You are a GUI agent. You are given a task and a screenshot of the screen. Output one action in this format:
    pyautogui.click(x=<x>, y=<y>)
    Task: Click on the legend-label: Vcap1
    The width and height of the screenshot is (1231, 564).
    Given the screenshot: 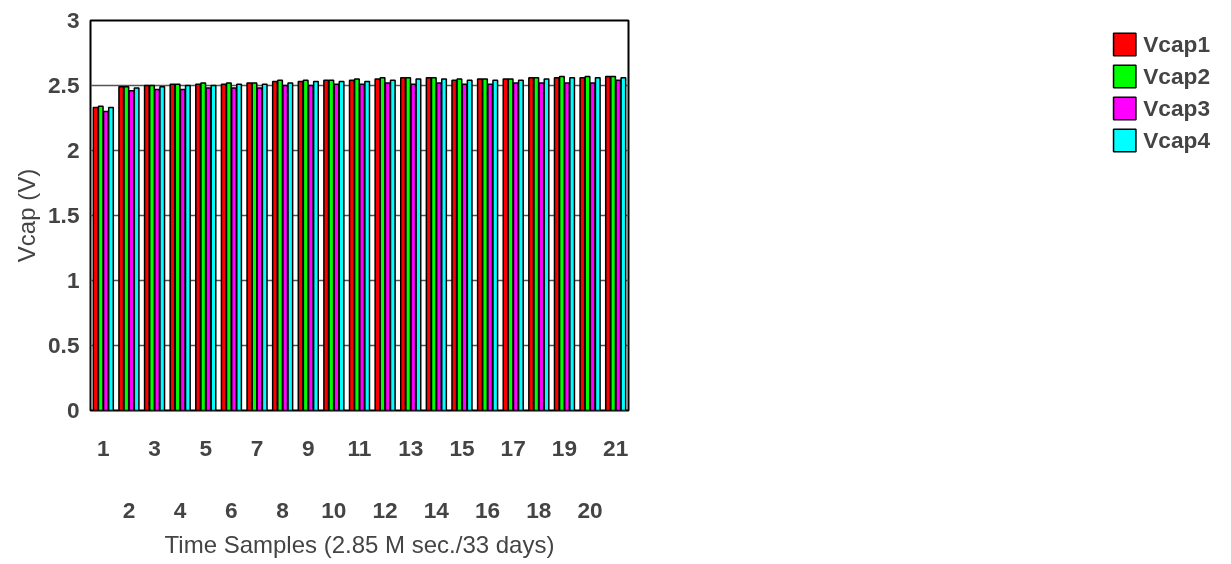 What is the action you would take?
    pyautogui.click(x=1176, y=44)
    